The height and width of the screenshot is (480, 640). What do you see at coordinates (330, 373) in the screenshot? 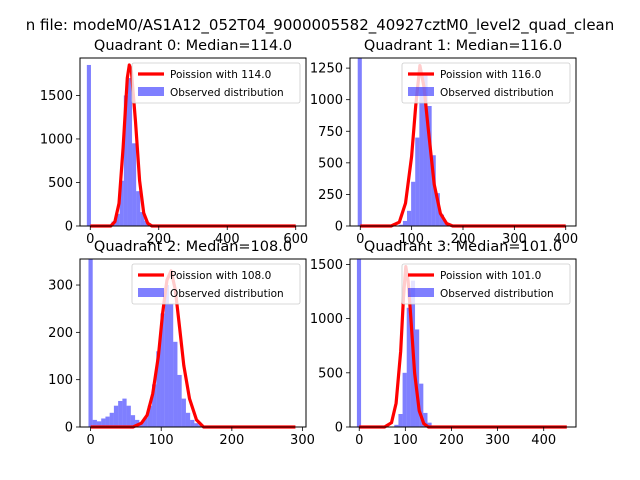
I see `y-tick-label: 500` at bounding box center [330, 373].